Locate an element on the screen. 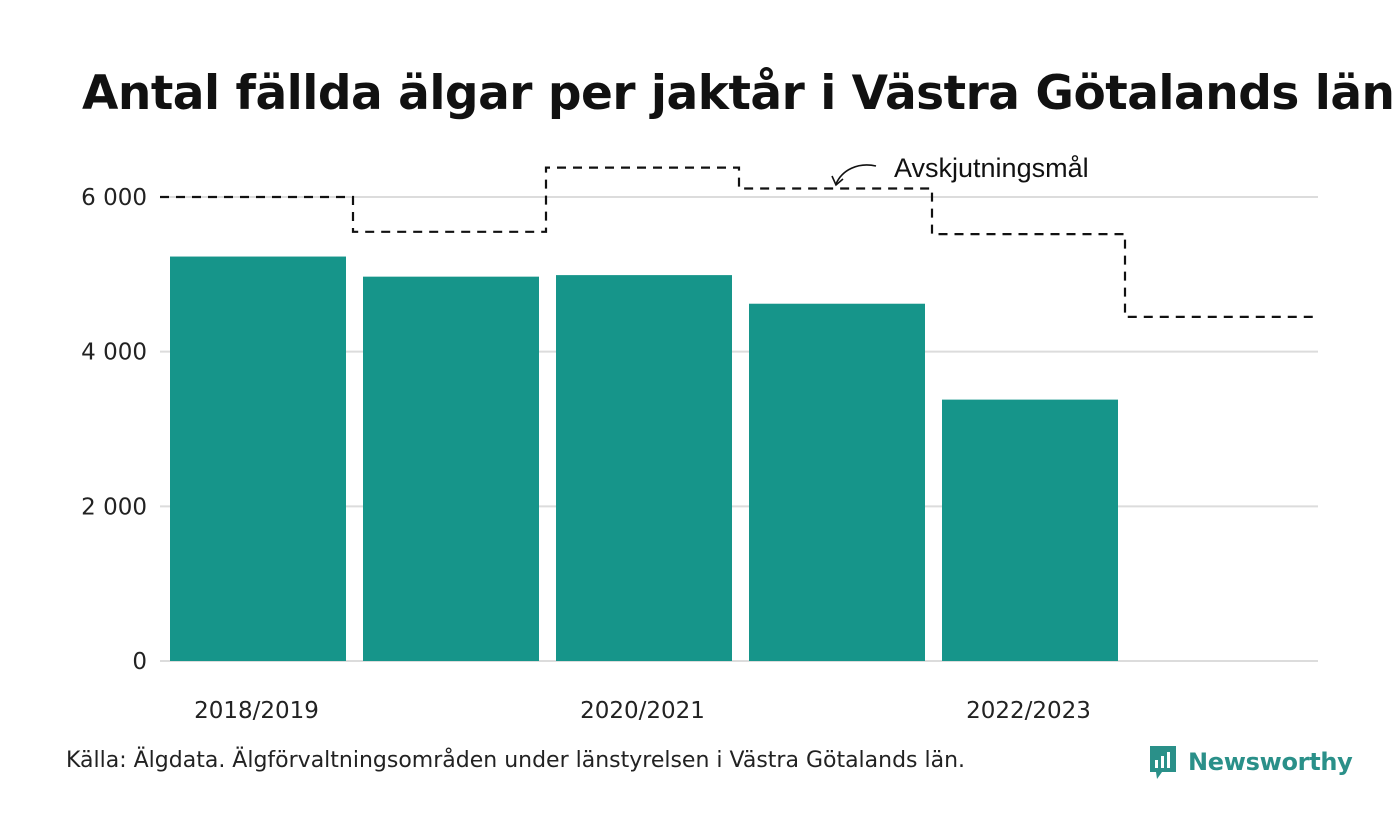  y-tick-label: 0 is located at coordinates (139, 662).